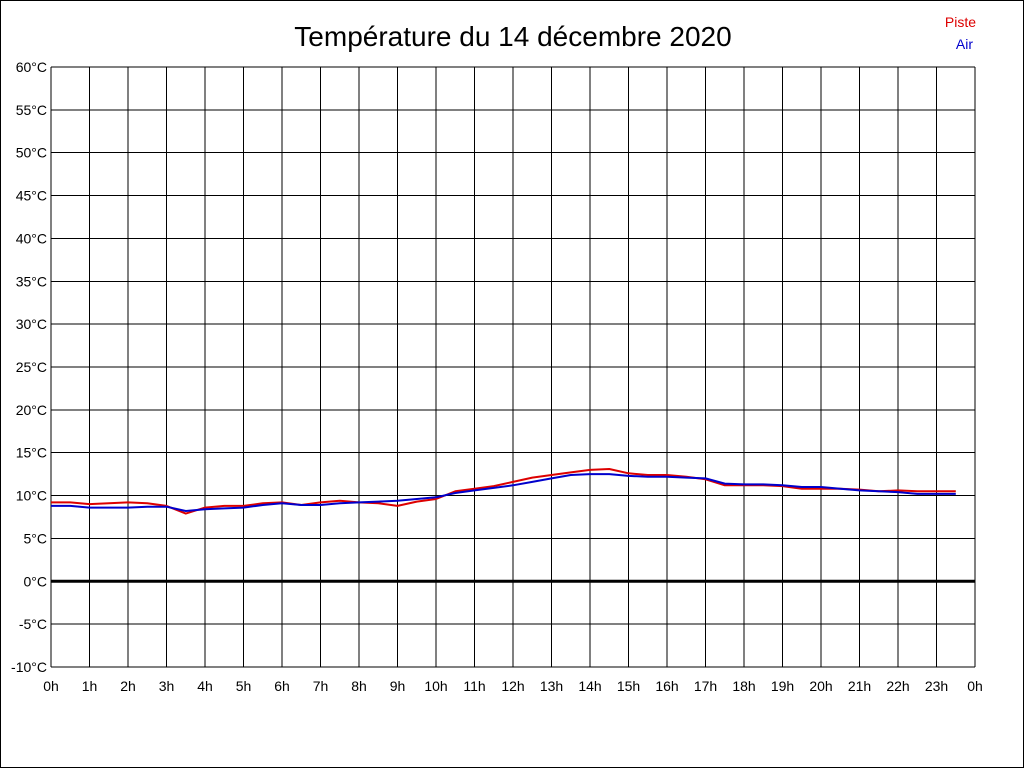 The height and width of the screenshot is (768, 1024). I want to click on series-line-piste, so click(503, 491).